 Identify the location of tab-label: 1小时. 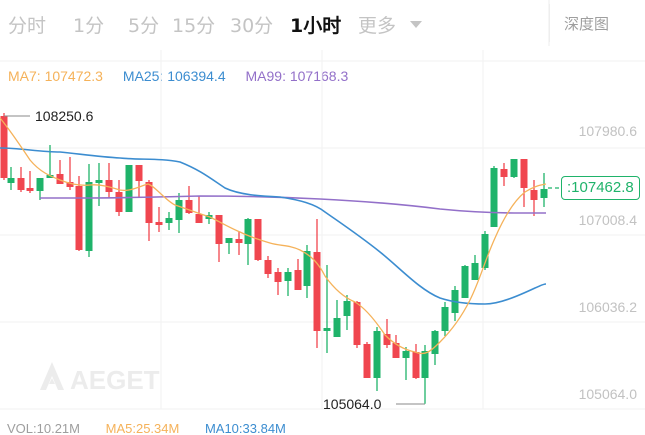
(316, 26).